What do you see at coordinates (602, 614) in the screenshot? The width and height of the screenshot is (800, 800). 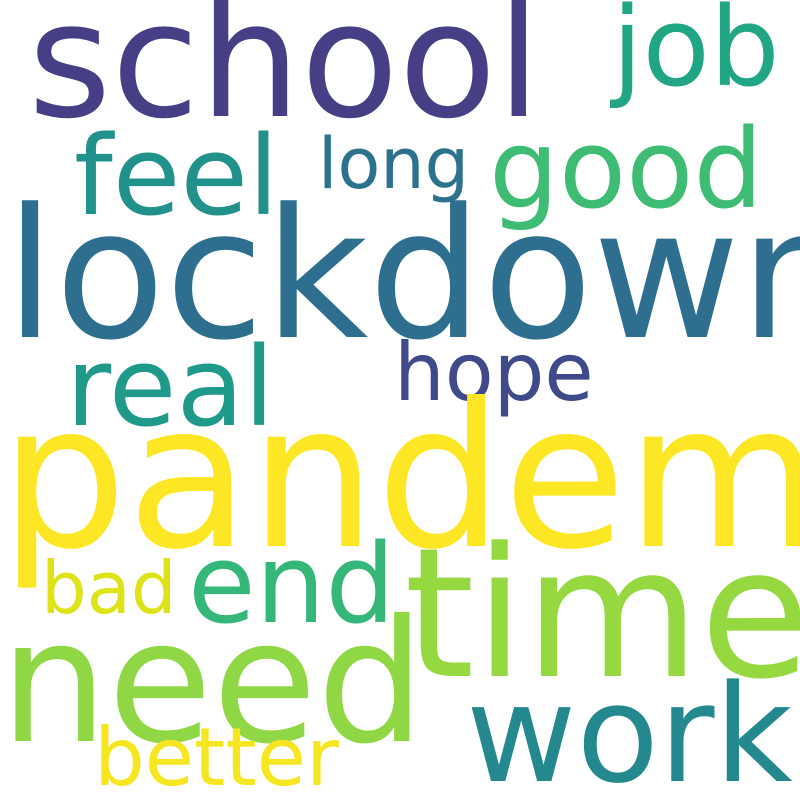 I see `word-time: time` at bounding box center [602, 614].